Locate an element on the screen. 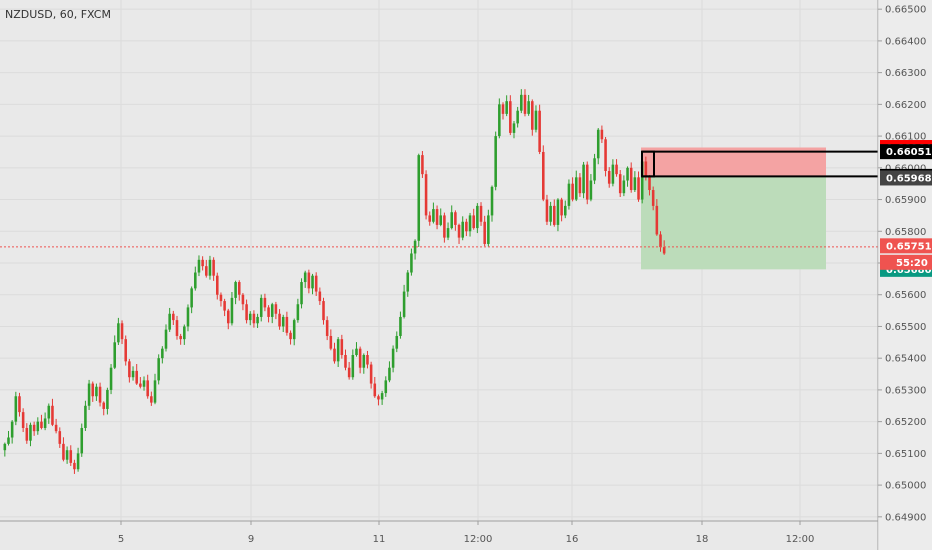 Image resolution: width=932 pixels, height=550 pixels. price-tick-label: 0.66100 is located at coordinates (905, 137).